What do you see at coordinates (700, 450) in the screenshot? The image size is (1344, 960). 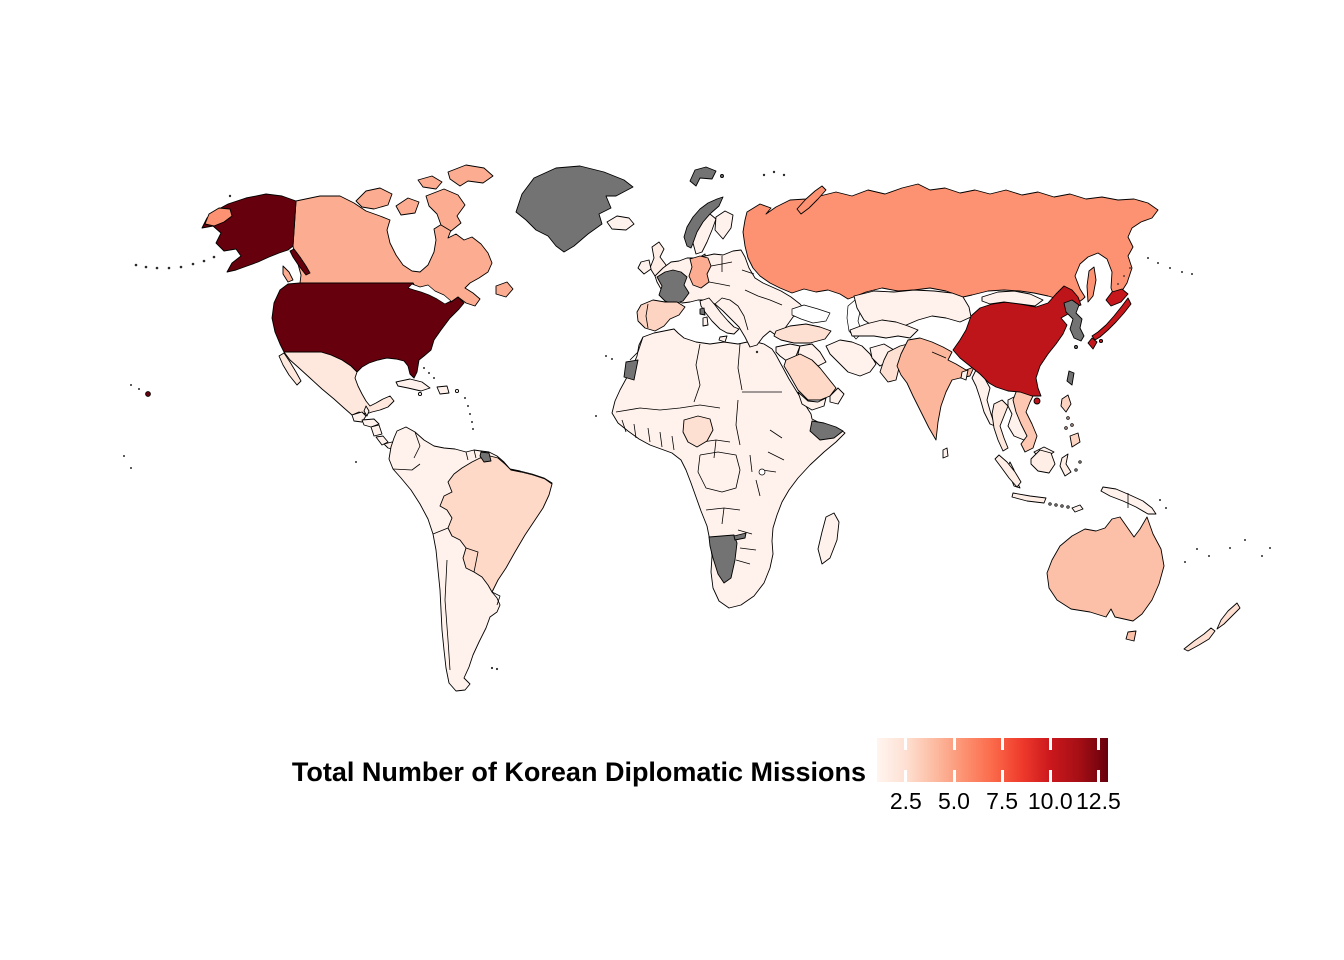 I see `africa-borders` at bounding box center [700, 450].